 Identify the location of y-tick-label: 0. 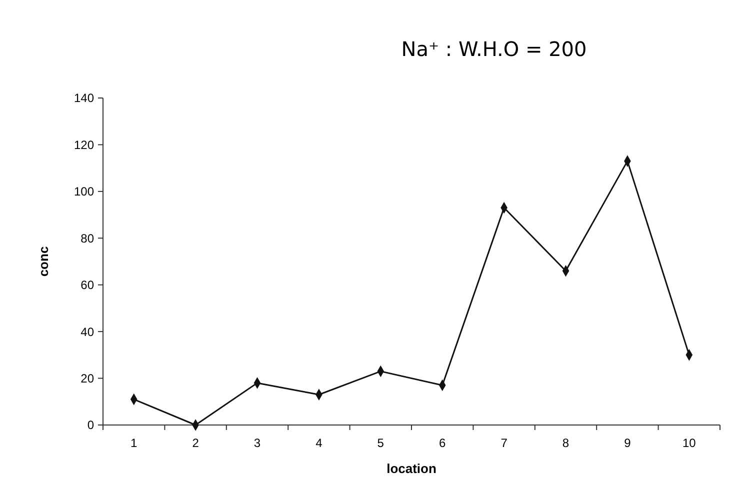
(90, 425).